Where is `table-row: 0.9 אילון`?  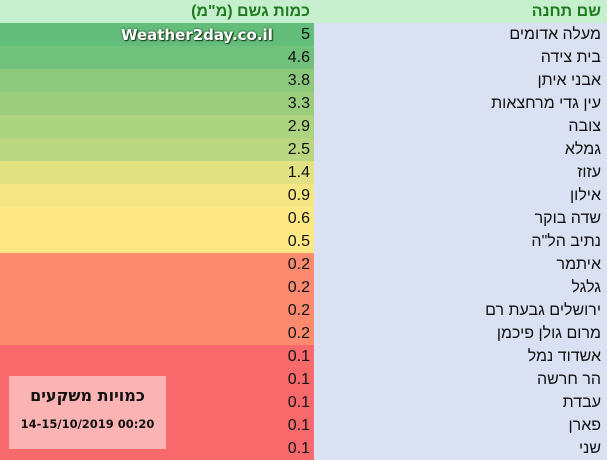
table-row: 0.9 אילון is located at coordinates (303, 195).